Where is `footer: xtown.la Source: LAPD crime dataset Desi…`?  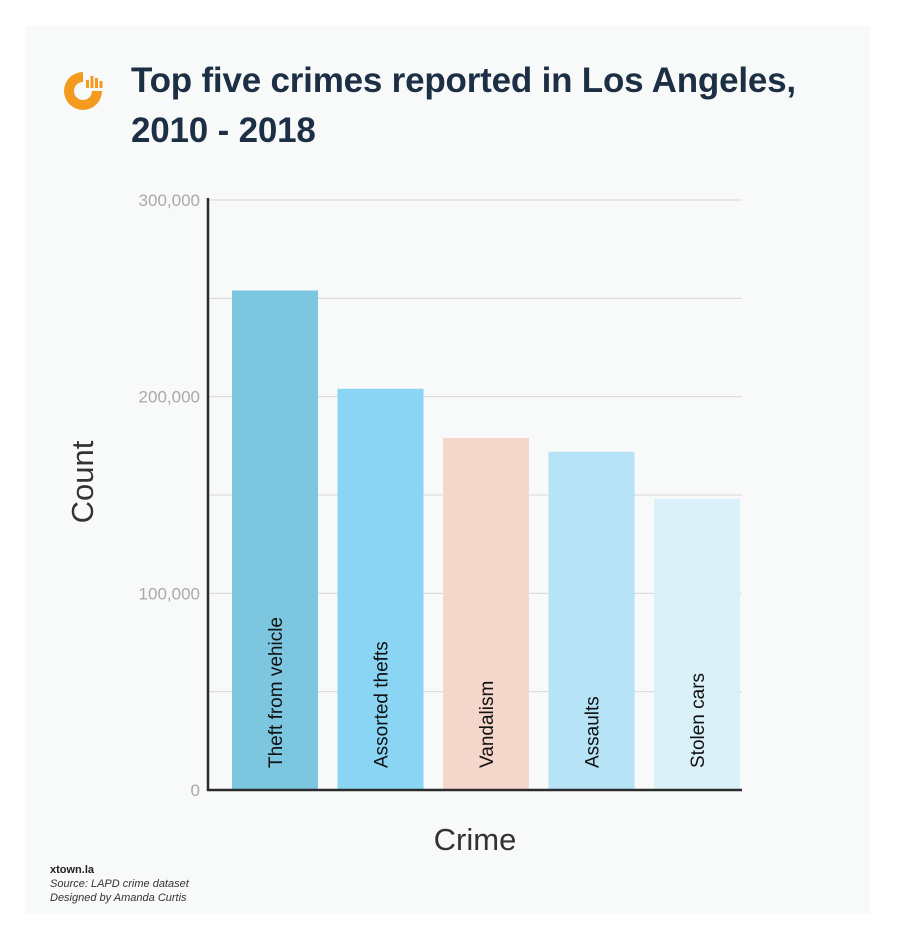 footer: xtown.la Source: LAPD crime dataset Desi… is located at coordinates (119, 884).